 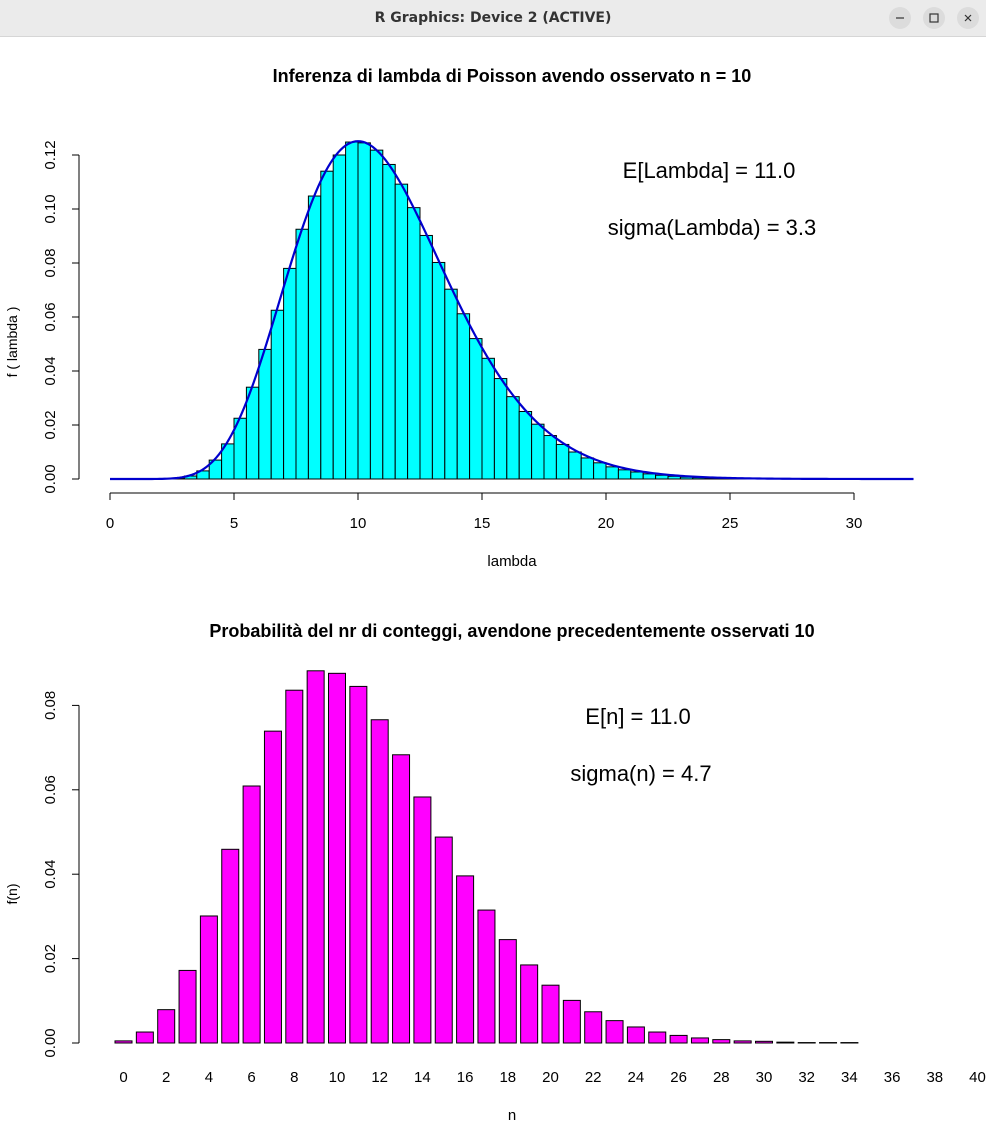 I want to click on chart1-xlabel: lambda, so click(x=512, y=561).